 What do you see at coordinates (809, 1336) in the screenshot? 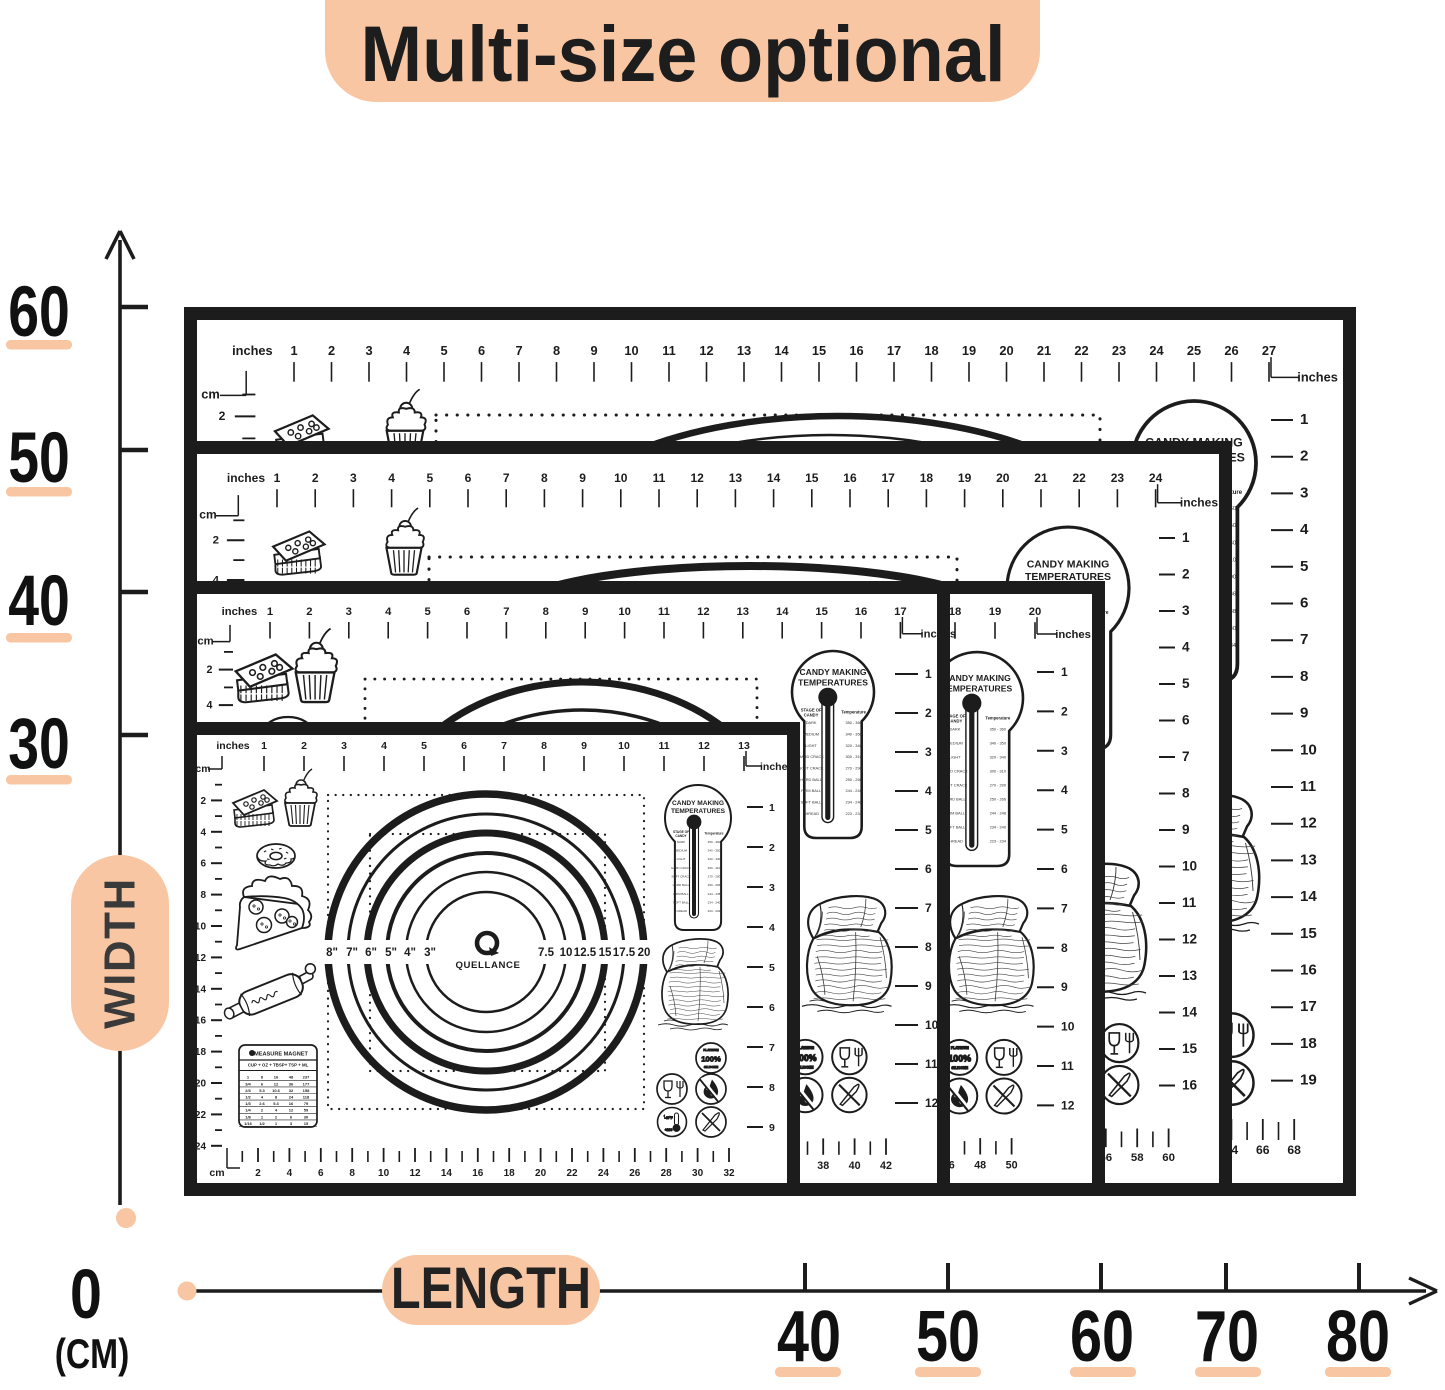
I see `svg-text: 40` at bounding box center [809, 1336].